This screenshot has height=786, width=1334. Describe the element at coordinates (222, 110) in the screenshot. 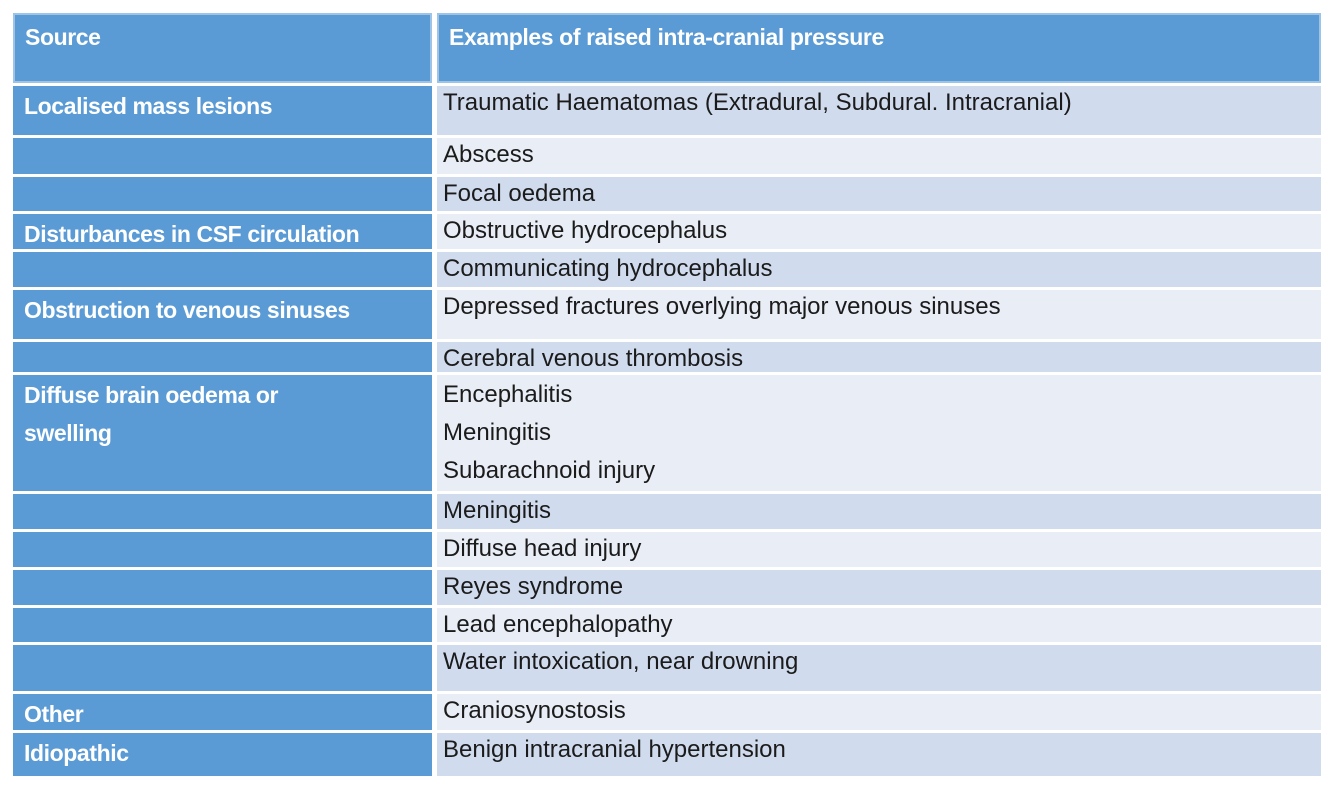

I see `source-cell: Localised mass lesions` at that location.